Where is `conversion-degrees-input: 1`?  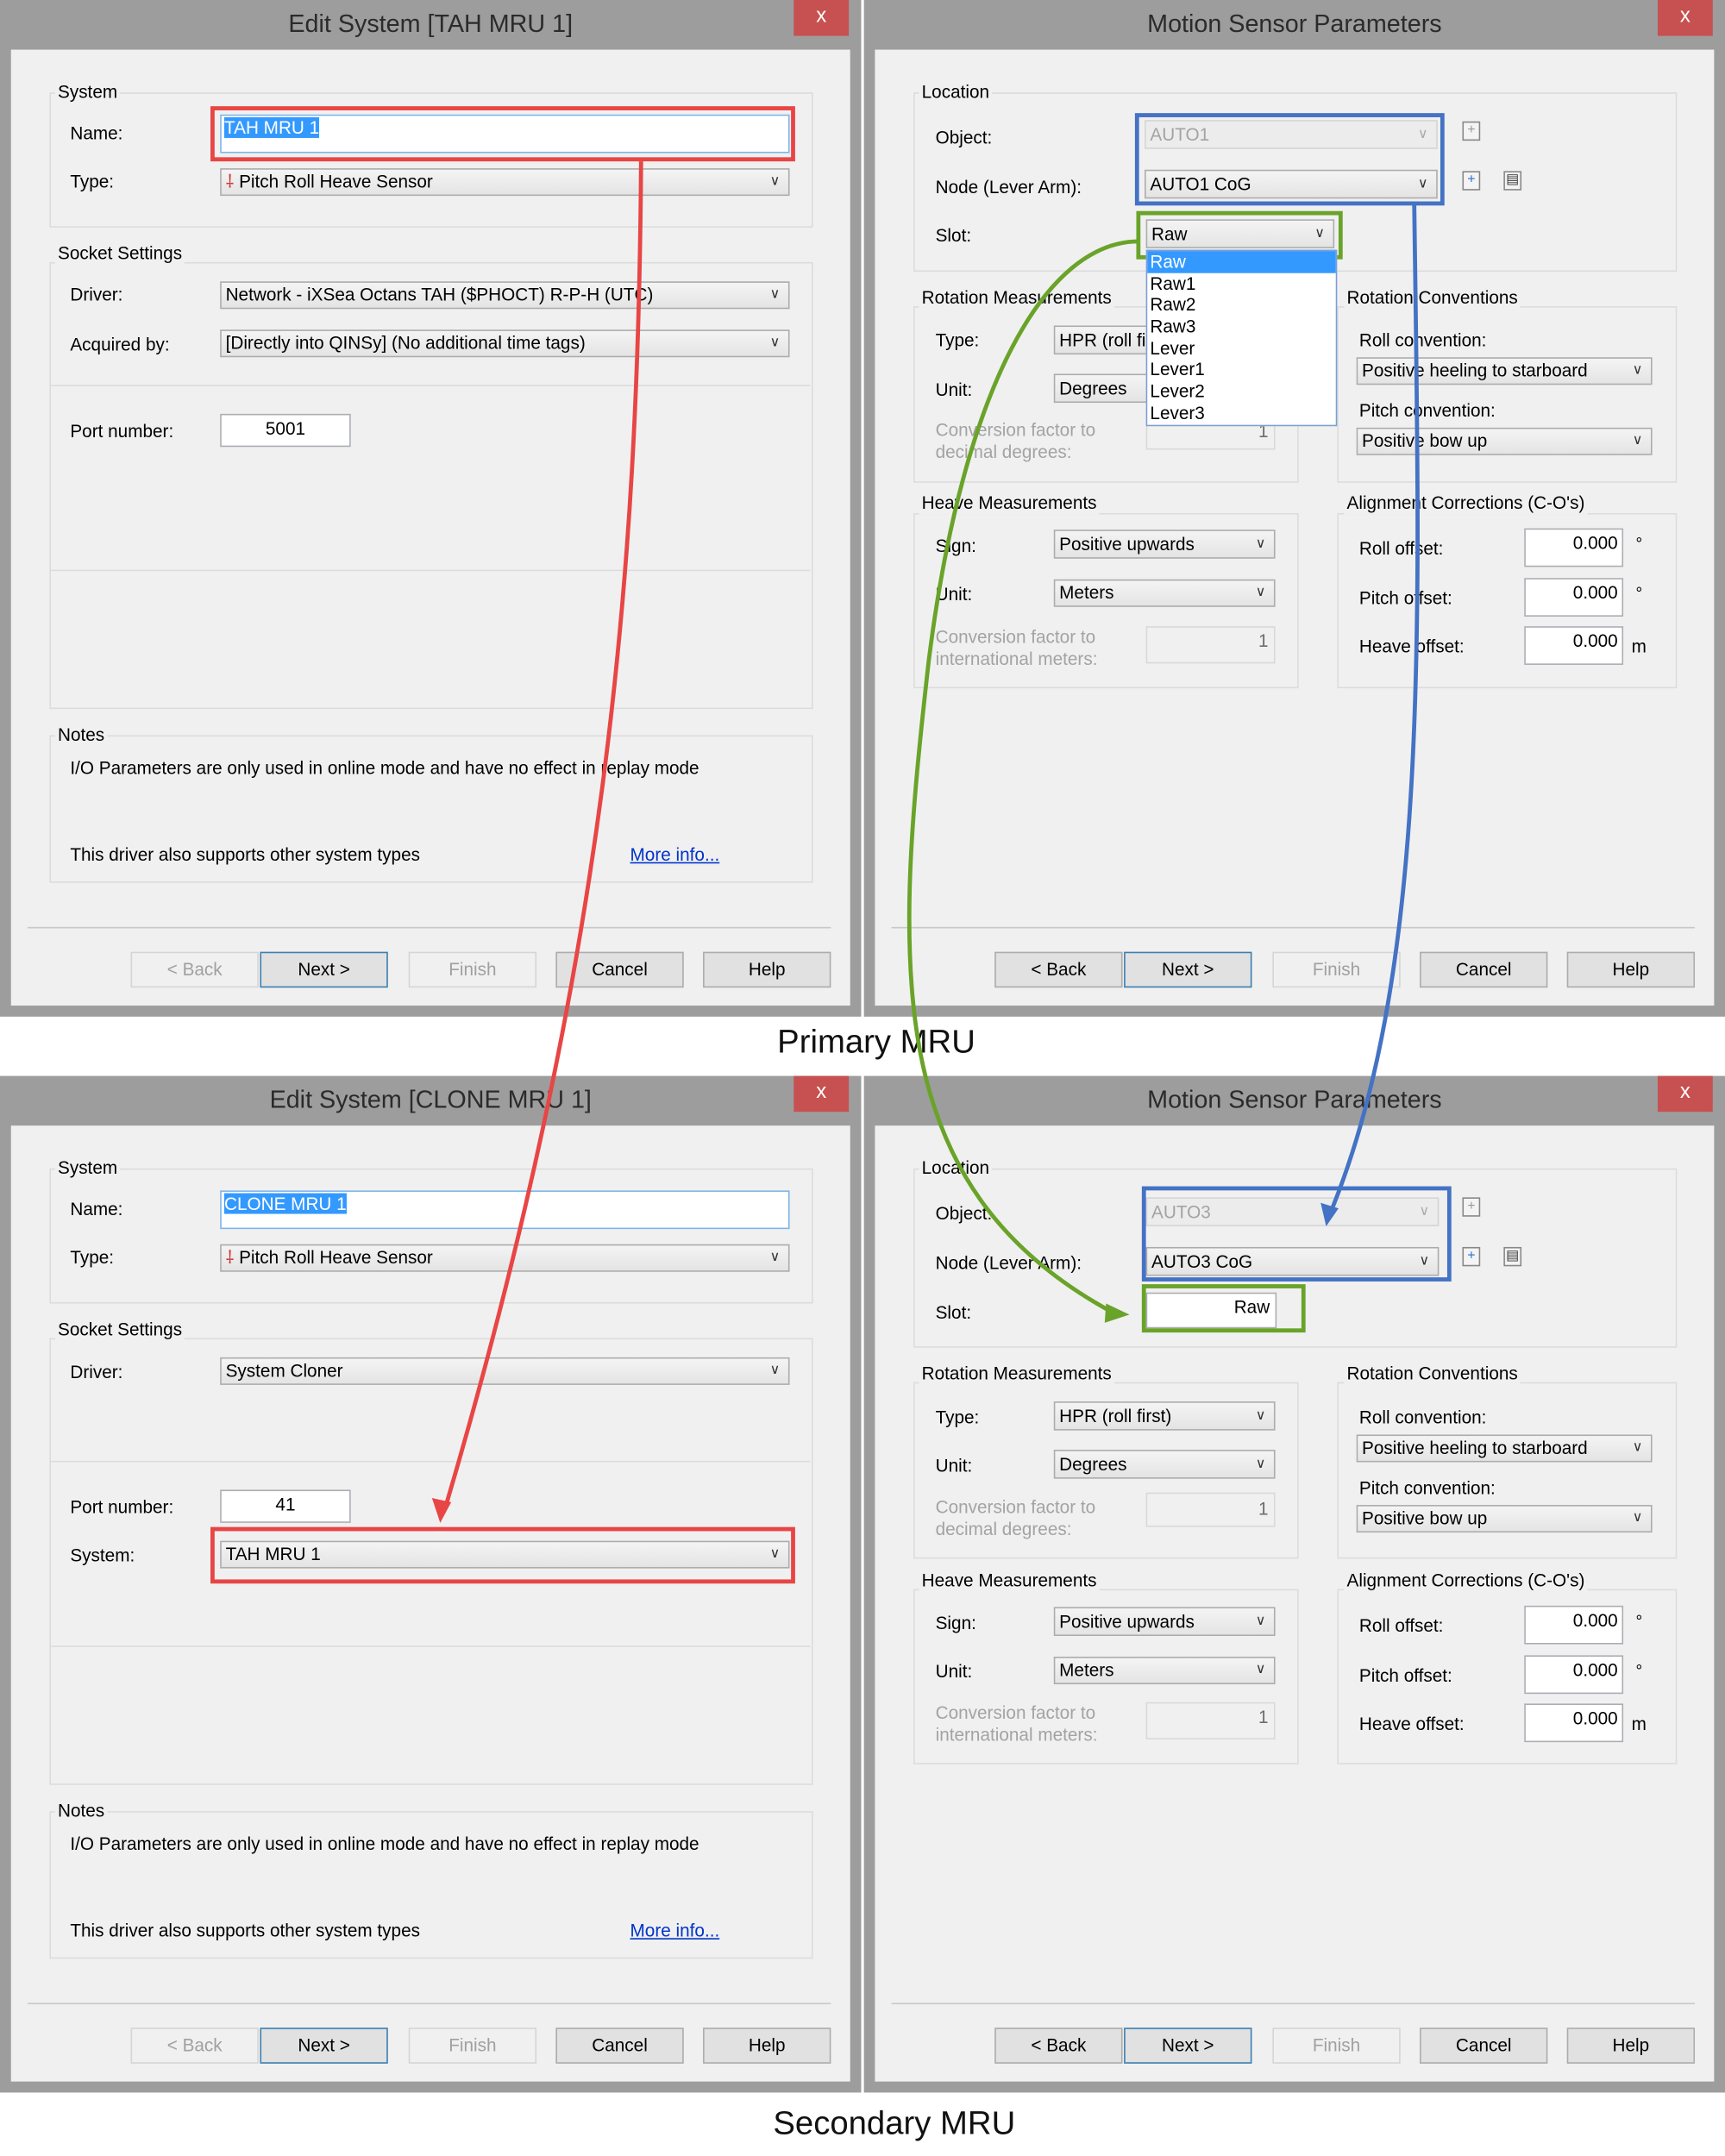
conversion-degrees-input: 1 is located at coordinates (1210, 1509).